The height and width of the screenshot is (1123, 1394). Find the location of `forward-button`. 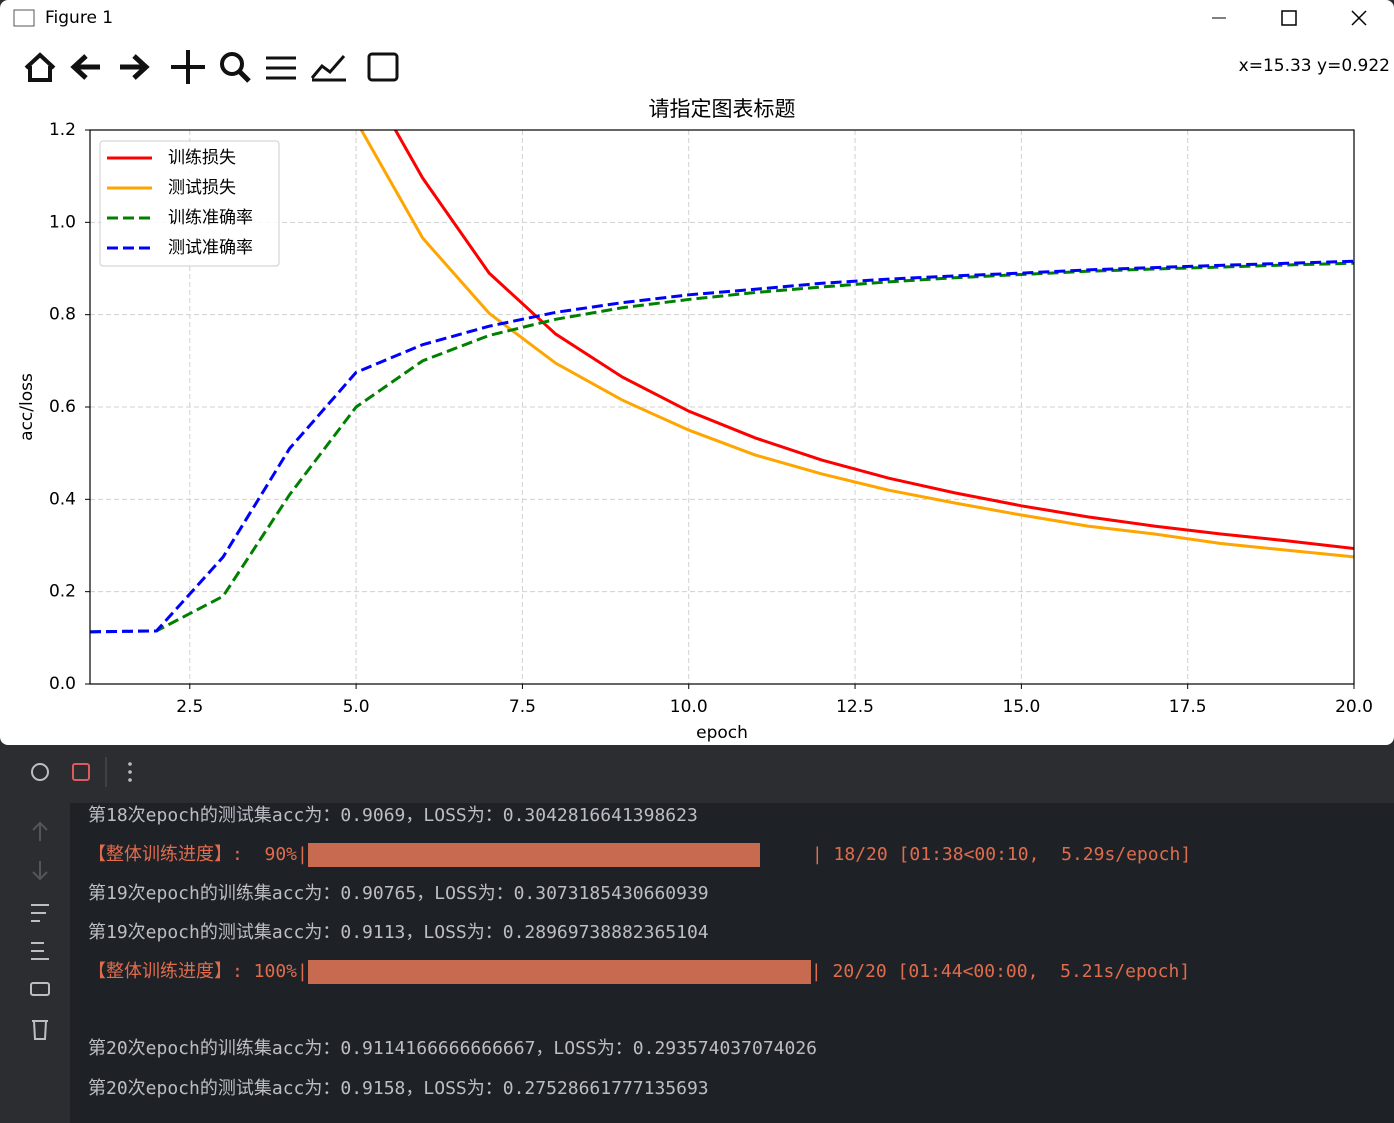

forward-button is located at coordinates (135, 67).